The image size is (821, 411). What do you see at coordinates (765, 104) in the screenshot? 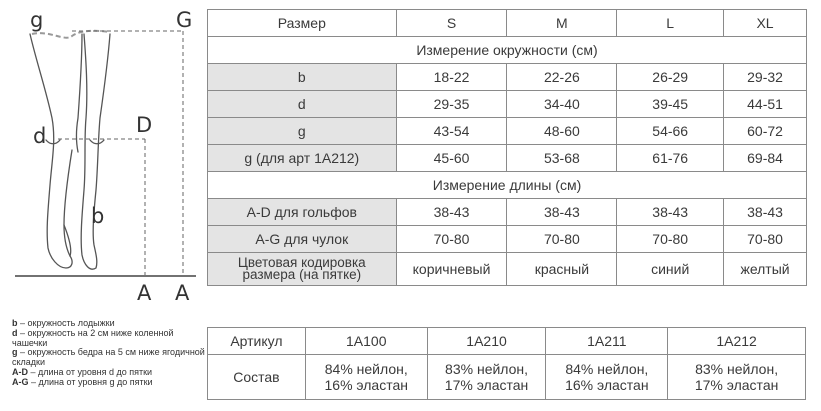
I see `table-cell: 44-51` at bounding box center [765, 104].